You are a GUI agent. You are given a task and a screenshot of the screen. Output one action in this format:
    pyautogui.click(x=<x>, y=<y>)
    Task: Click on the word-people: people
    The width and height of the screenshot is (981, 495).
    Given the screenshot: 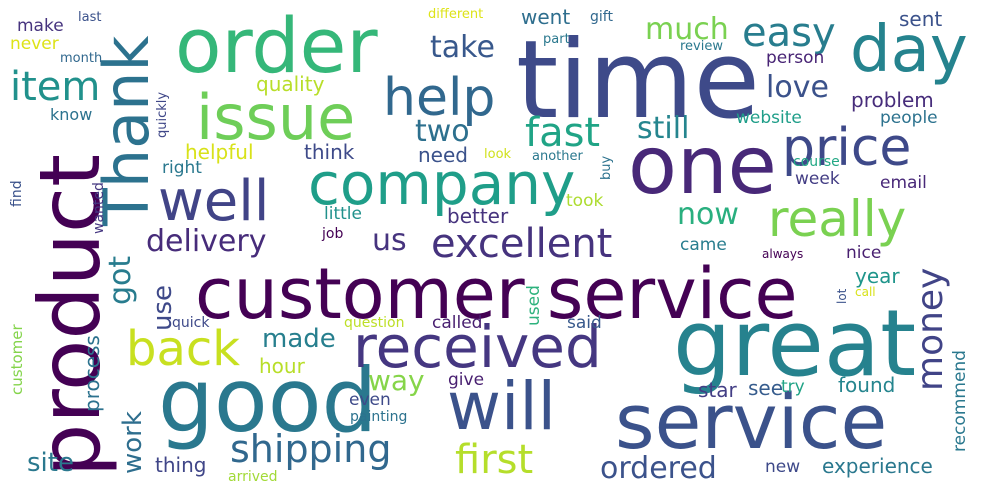 What is the action you would take?
    pyautogui.click(x=909, y=118)
    